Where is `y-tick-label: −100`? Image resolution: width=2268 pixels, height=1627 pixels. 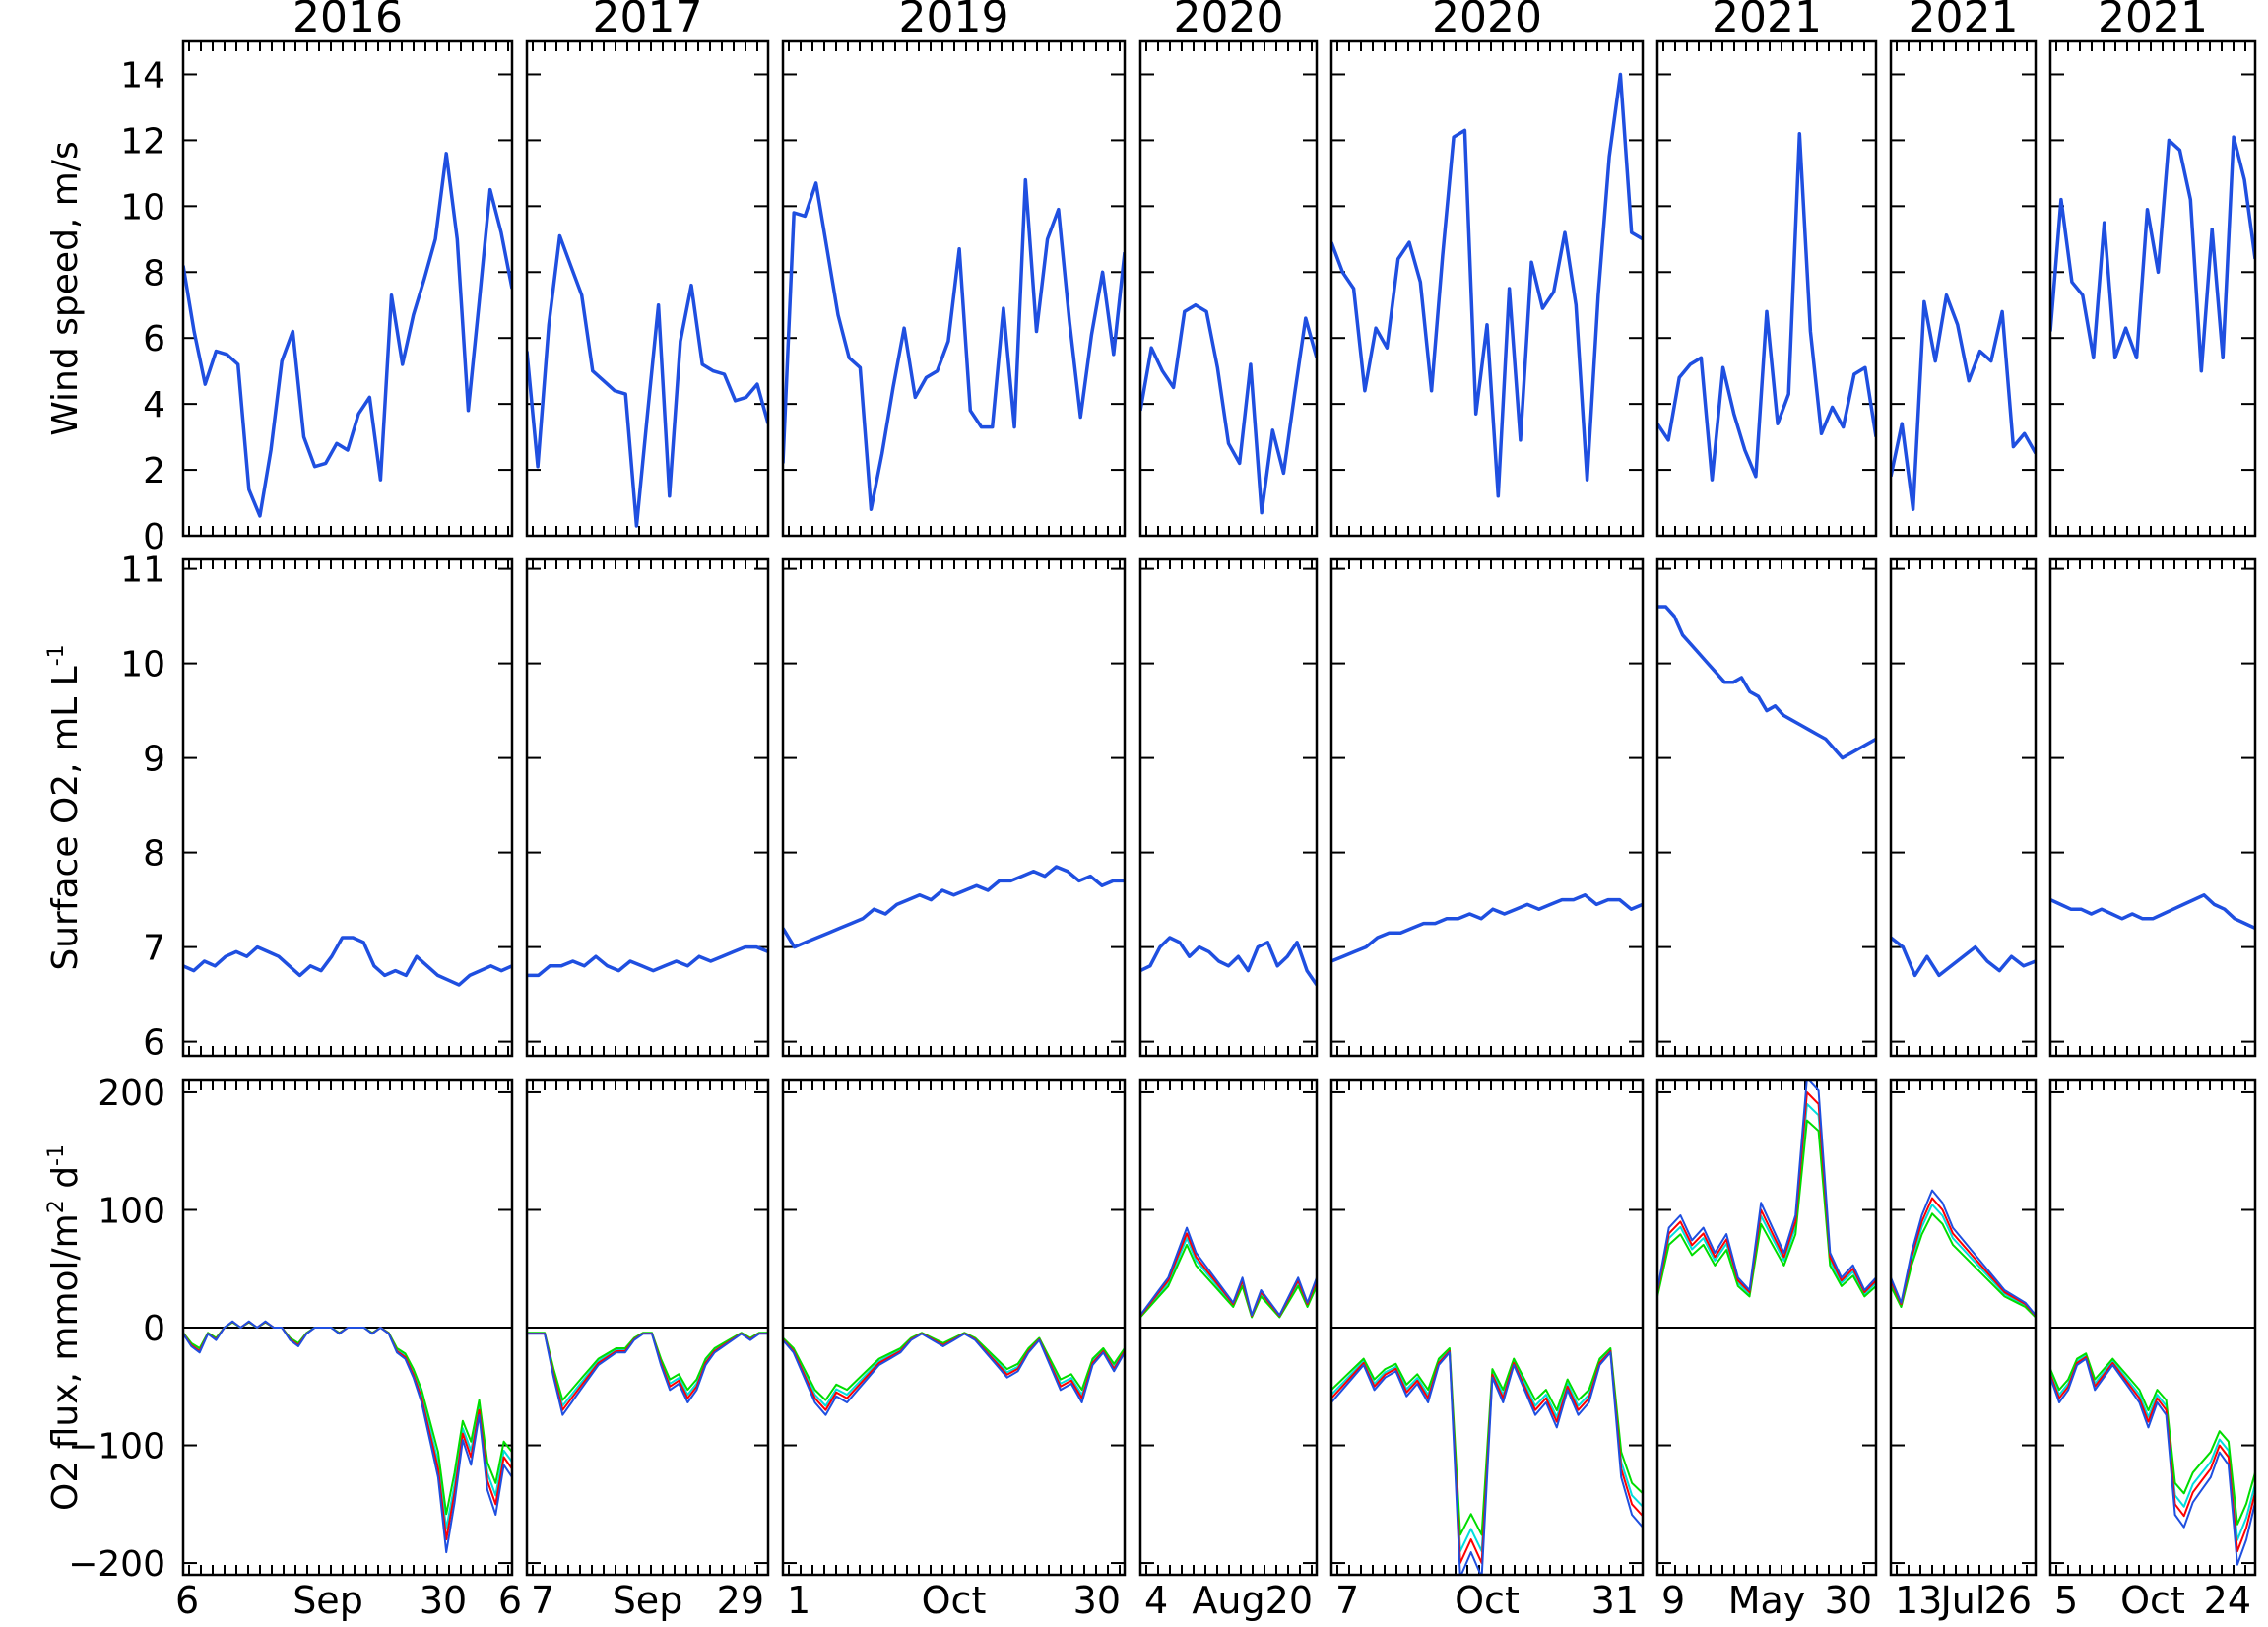 y-tick-label: −100 is located at coordinates (117, 1447).